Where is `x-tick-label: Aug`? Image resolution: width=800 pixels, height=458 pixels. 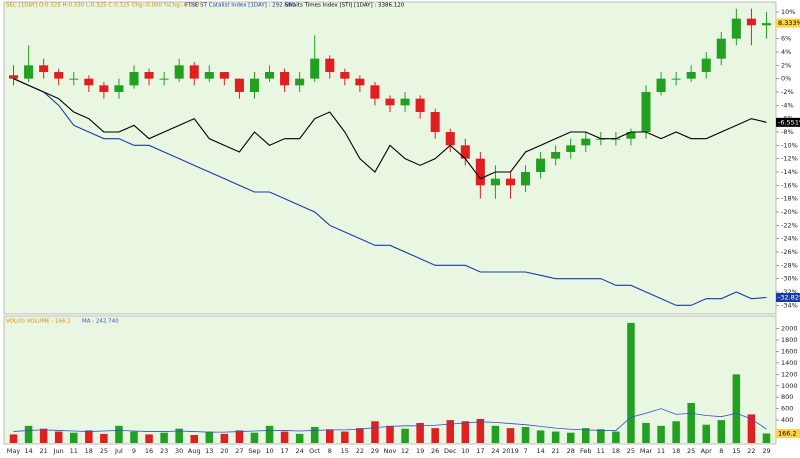
x-tick-label: Aug is located at coordinates (194, 451).